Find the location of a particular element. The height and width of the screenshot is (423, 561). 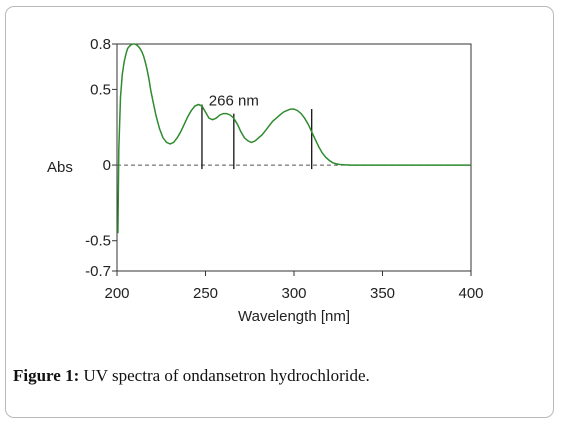

y-tick-label: 0.8 is located at coordinates (100, 44).